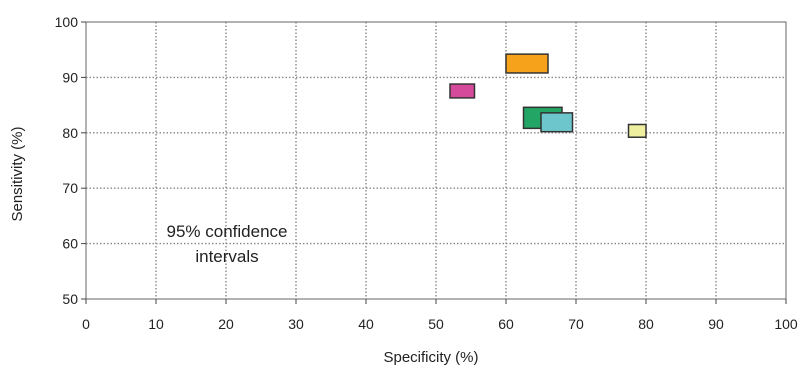 This screenshot has height=373, width=803. Describe the element at coordinates (366, 324) in the screenshot. I see `x-tick-label: 40` at that location.